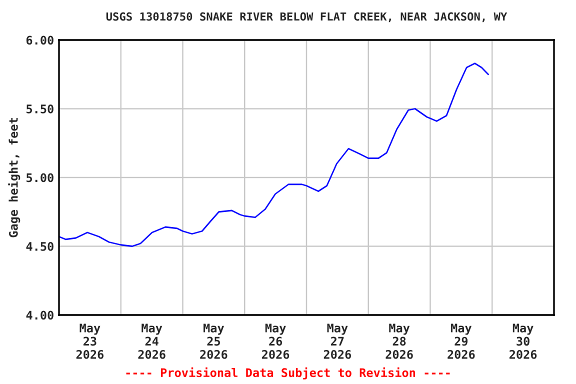 The width and height of the screenshot is (576, 384). Describe the element at coordinates (40, 40) in the screenshot. I see `y-tick-label: 6.00` at that location.